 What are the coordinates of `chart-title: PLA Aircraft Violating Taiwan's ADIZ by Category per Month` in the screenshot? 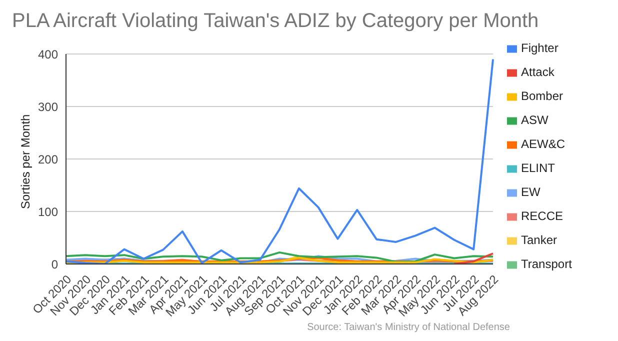 It's located at (275, 21).